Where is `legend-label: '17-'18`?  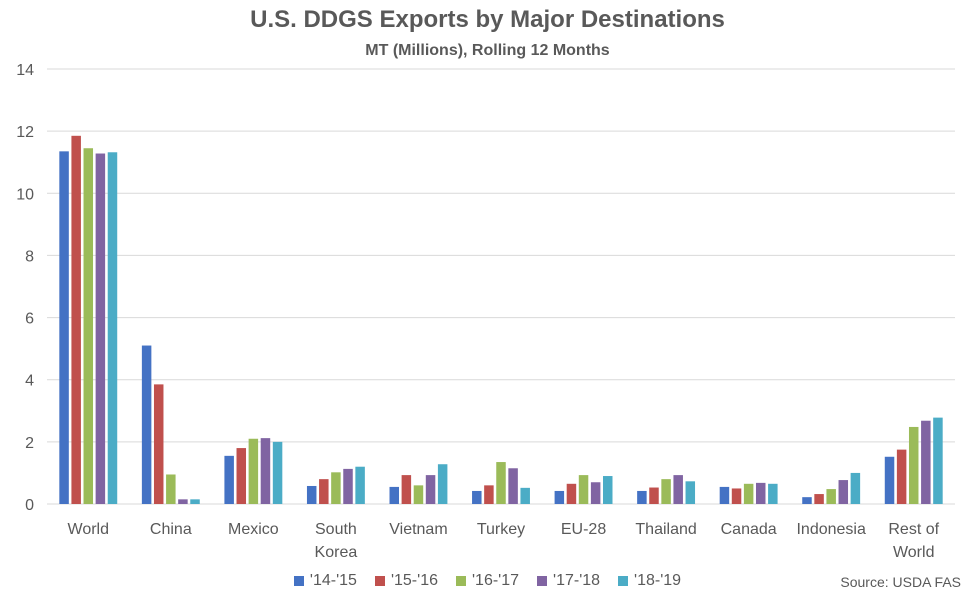 legend-label: '17-'18 is located at coordinates (577, 580).